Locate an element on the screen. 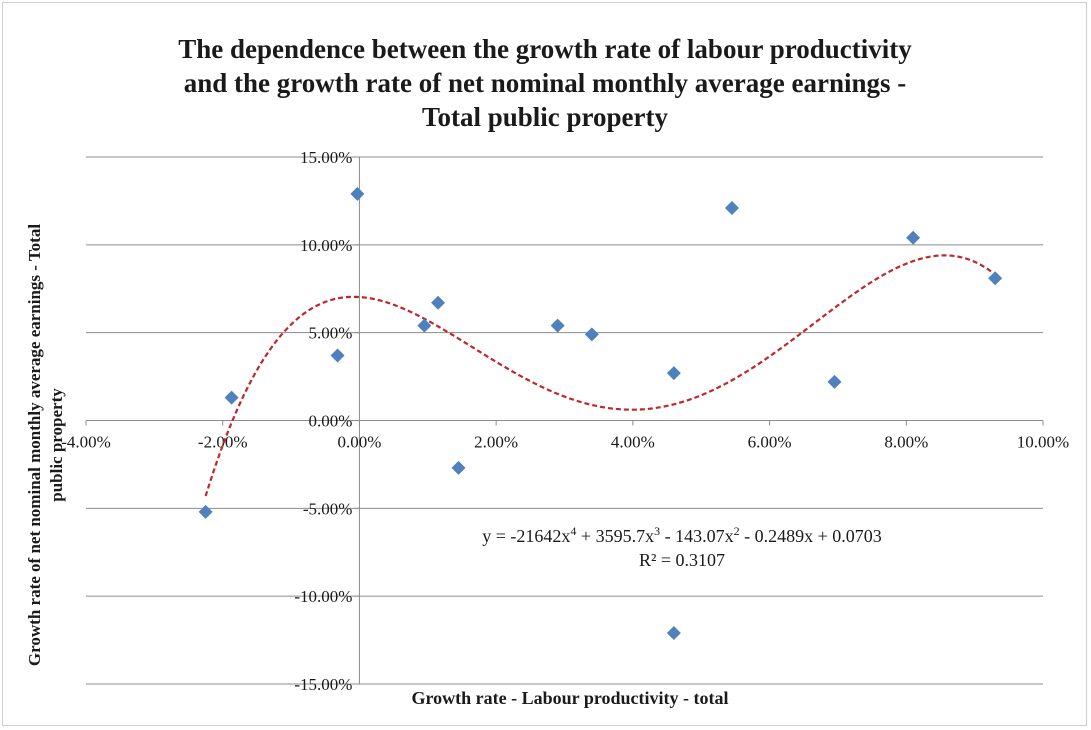  x-tick-label: 2.00% is located at coordinates (496, 442).